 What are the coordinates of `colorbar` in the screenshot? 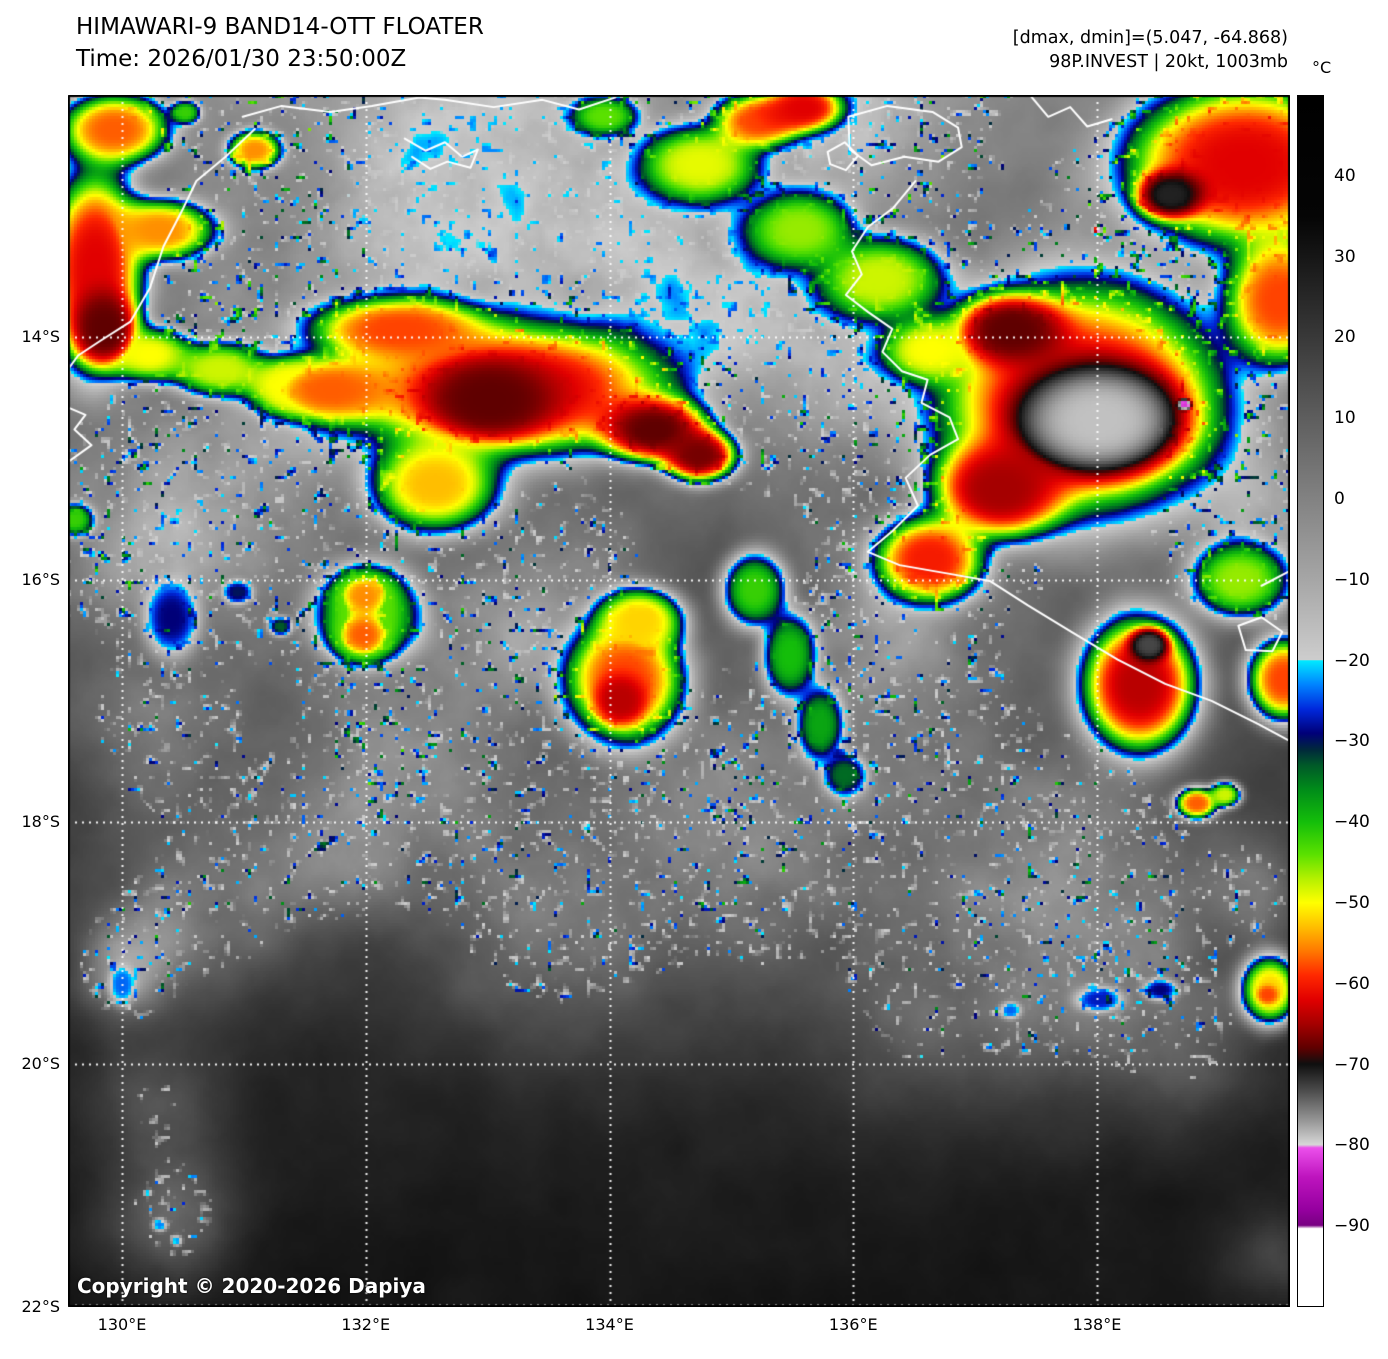 It's located at (1310, 701).